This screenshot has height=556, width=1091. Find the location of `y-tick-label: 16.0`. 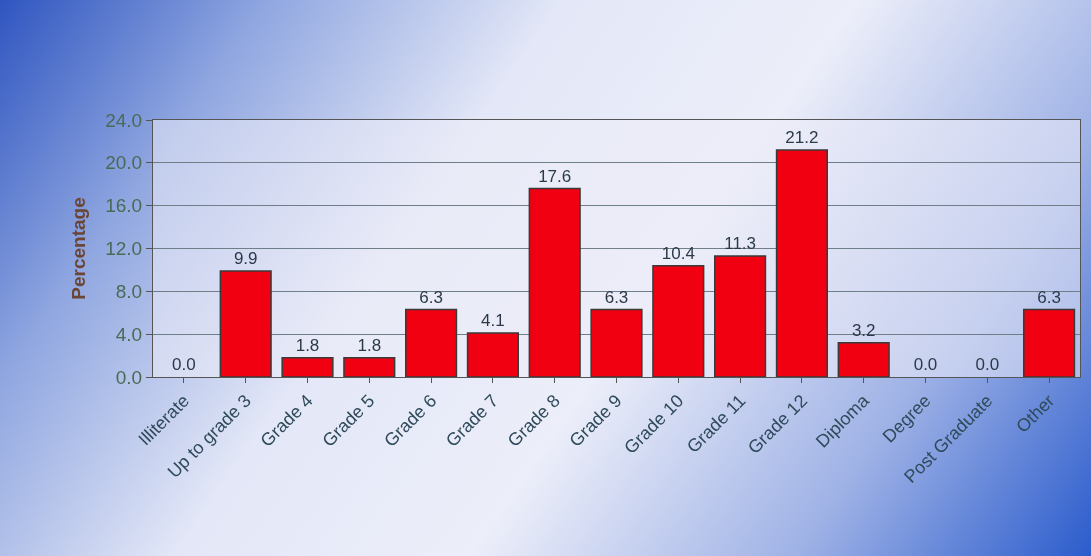

y-tick-label: 16.0 is located at coordinates (124, 206).